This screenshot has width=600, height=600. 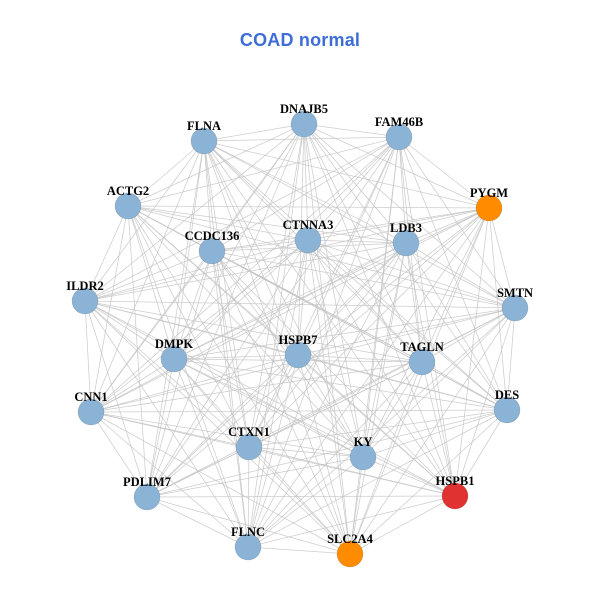 What do you see at coordinates (128, 206) in the screenshot?
I see `graph-node-actg2` at bounding box center [128, 206].